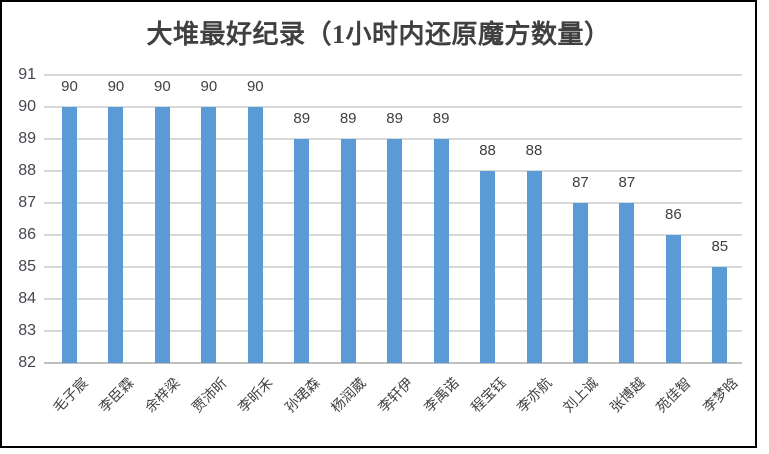 Image resolution: width=769 pixels, height=454 pixels. What do you see at coordinates (27, 234) in the screenshot?
I see `y-tick-label: 86` at bounding box center [27, 234].